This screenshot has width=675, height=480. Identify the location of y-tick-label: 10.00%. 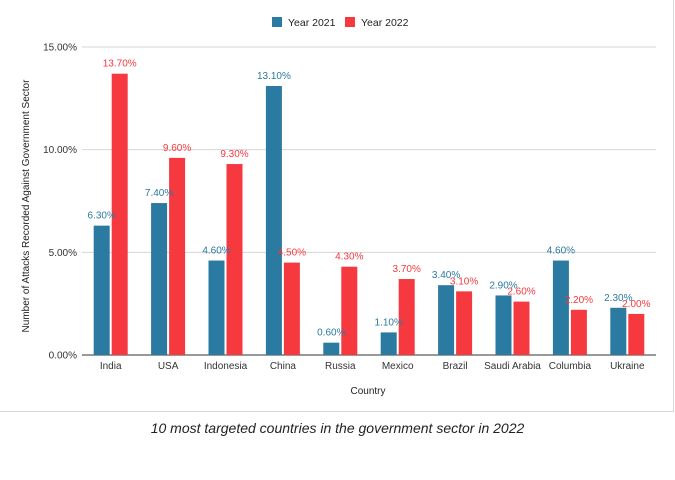
(60, 150).